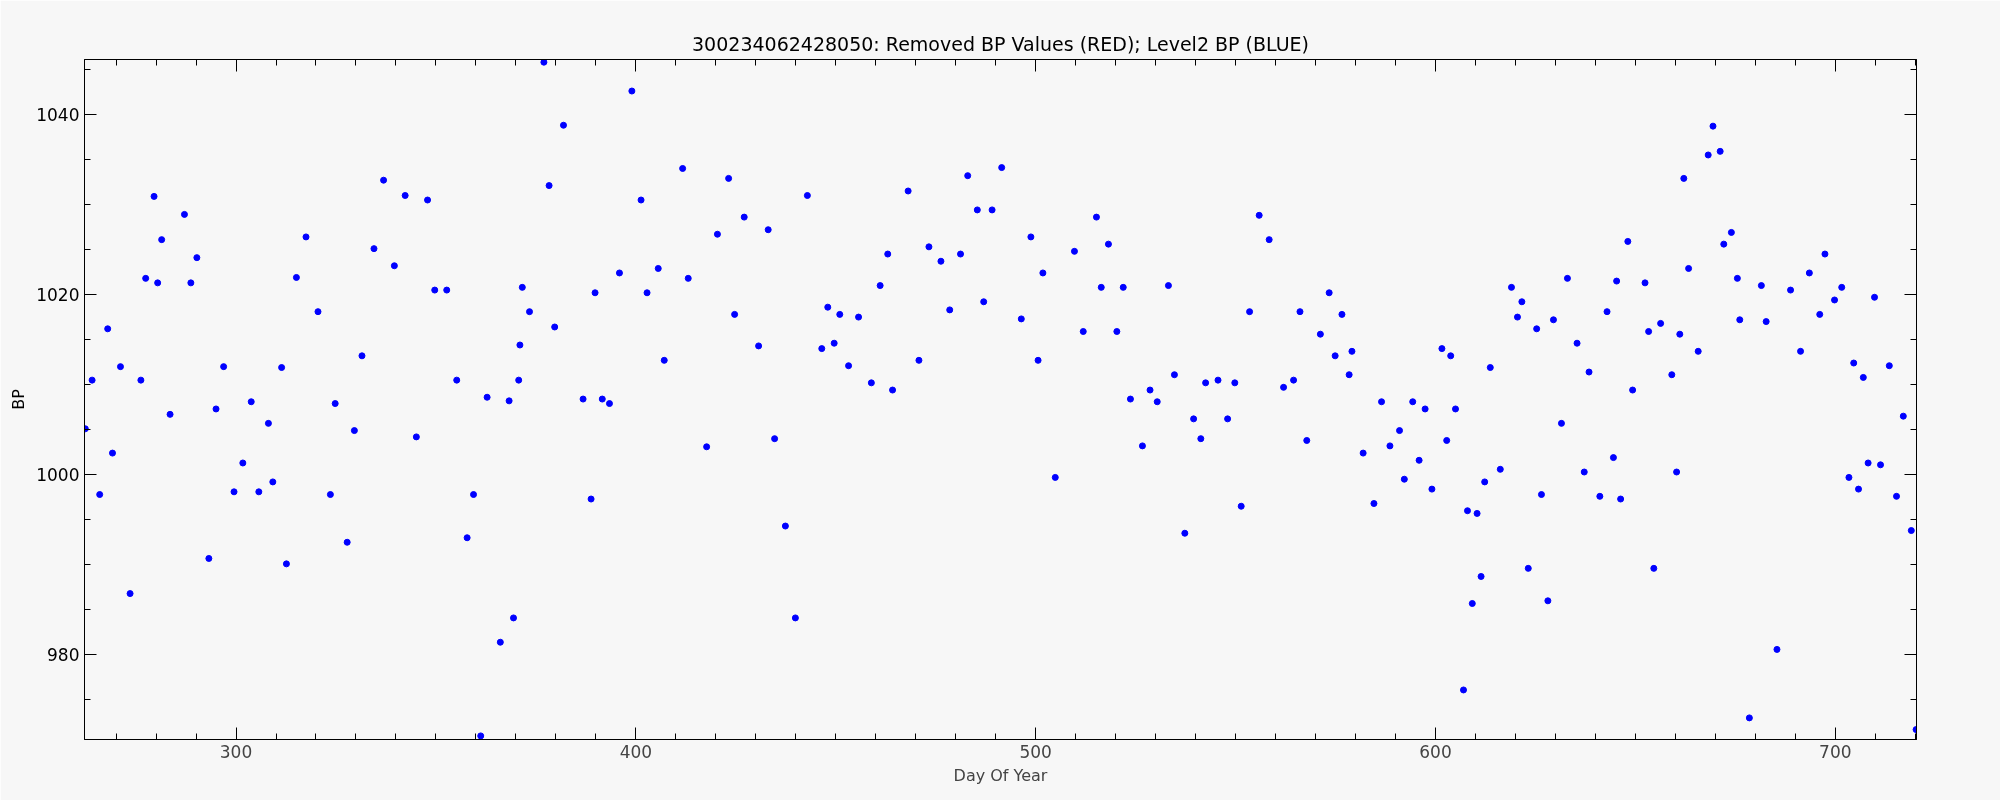  I want to click on x-tick-label: 400, so click(636, 751).